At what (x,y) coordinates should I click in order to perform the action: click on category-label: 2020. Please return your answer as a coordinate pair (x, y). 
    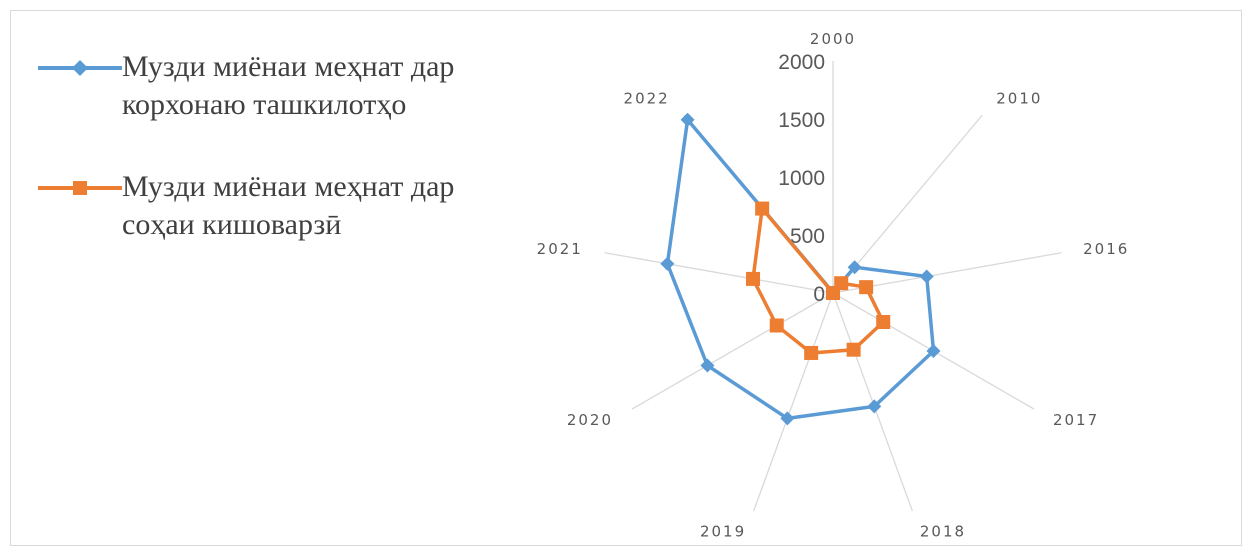
    Looking at the image, I should click on (590, 420).